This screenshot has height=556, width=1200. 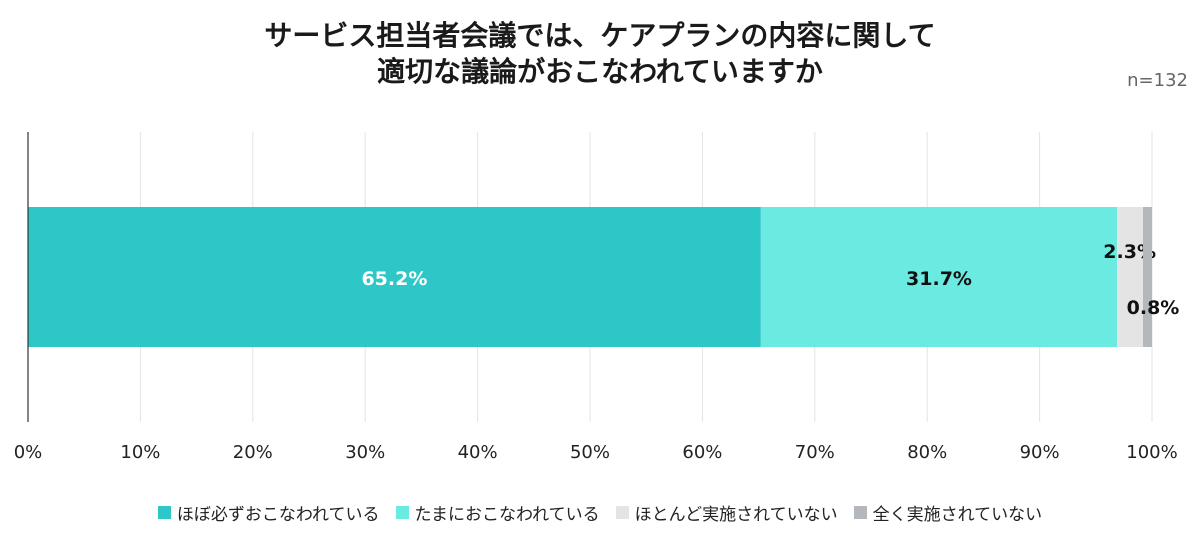 What do you see at coordinates (365, 452) in the screenshot?
I see `x-tick-label: 30%` at bounding box center [365, 452].